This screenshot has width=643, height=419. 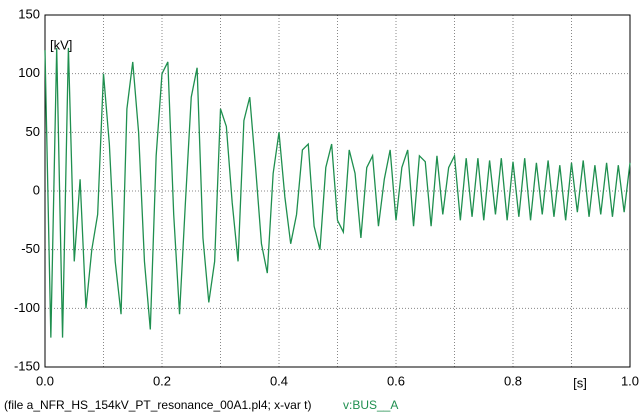 I want to click on y-tick-label: 100, so click(x=29, y=72).